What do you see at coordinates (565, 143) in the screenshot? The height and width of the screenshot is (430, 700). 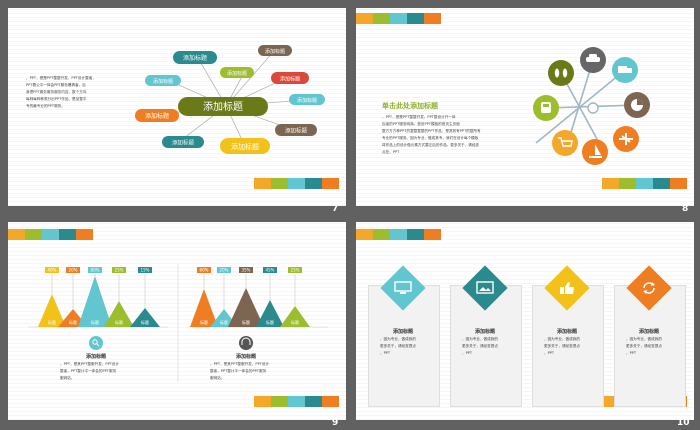 I see `cart-icon` at bounding box center [565, 143].